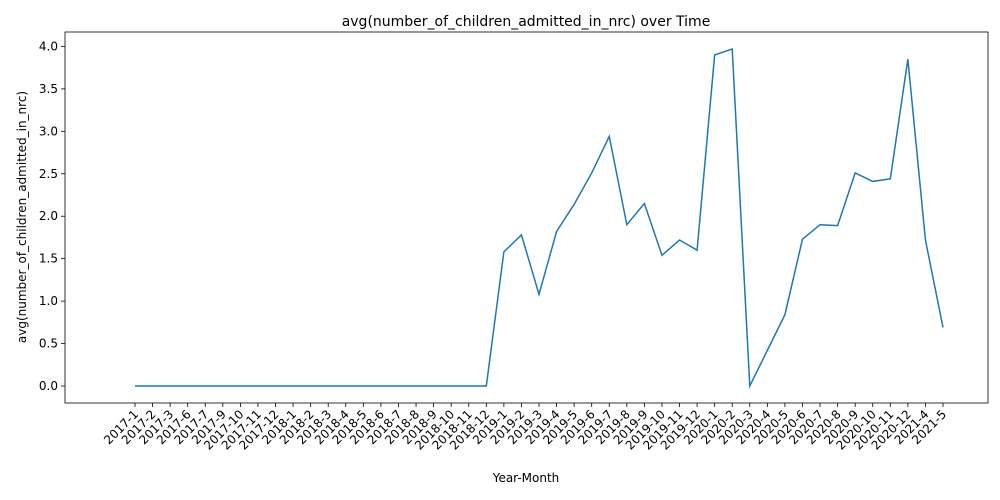 The height and width of the screenshot is (500, 1000). I want to click on x-axis-label: Year-Month, so click(526, 478).